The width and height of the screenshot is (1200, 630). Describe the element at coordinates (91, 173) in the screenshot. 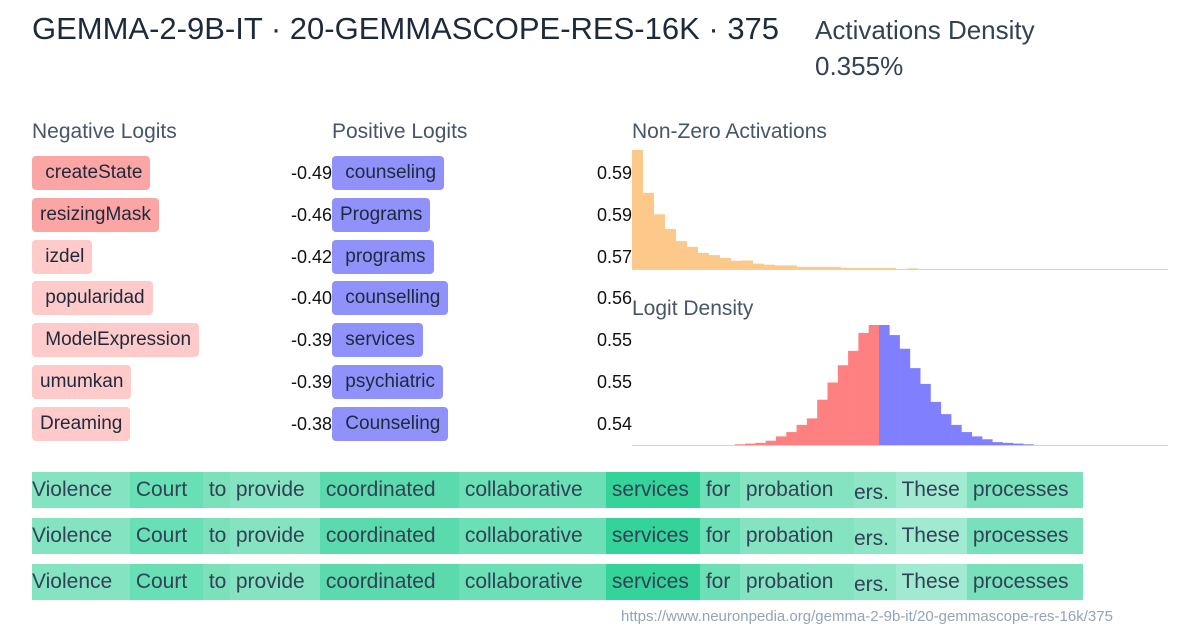

I see `logit-token: createState` at that location.